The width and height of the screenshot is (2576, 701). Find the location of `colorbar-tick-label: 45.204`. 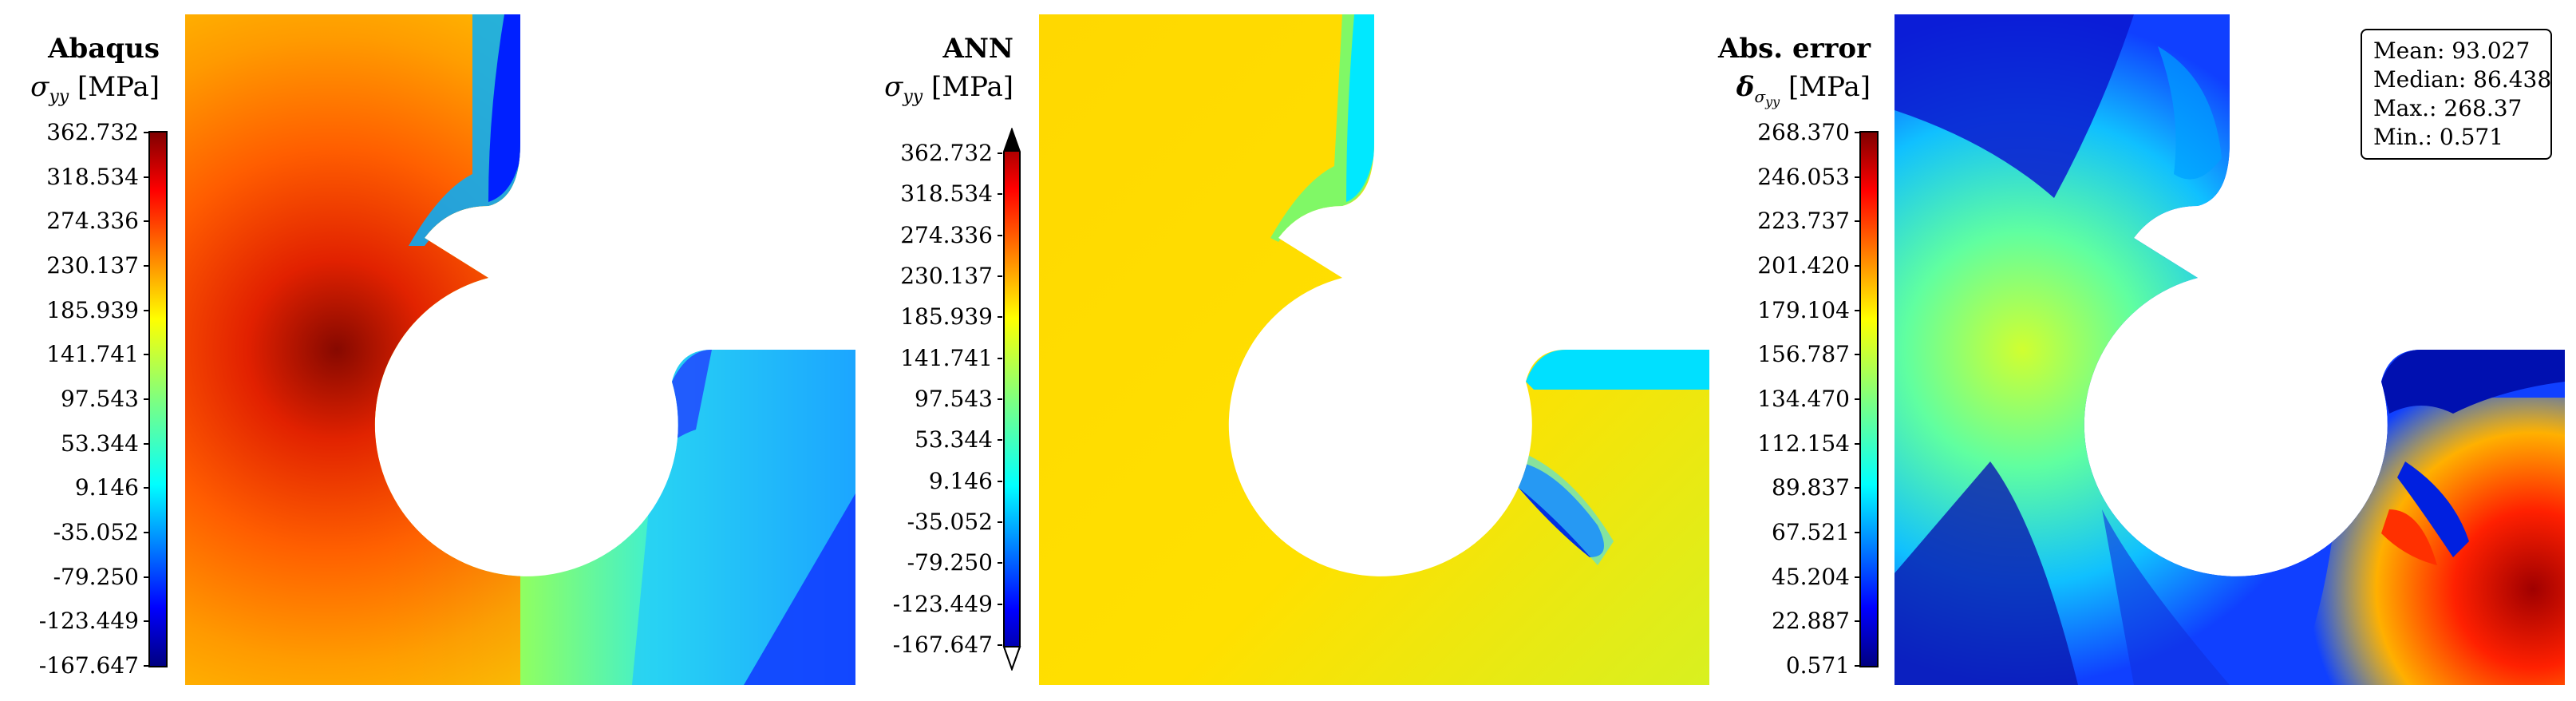

colorbar-tick-label: 45.204 is located at coordinates (1811, 577).